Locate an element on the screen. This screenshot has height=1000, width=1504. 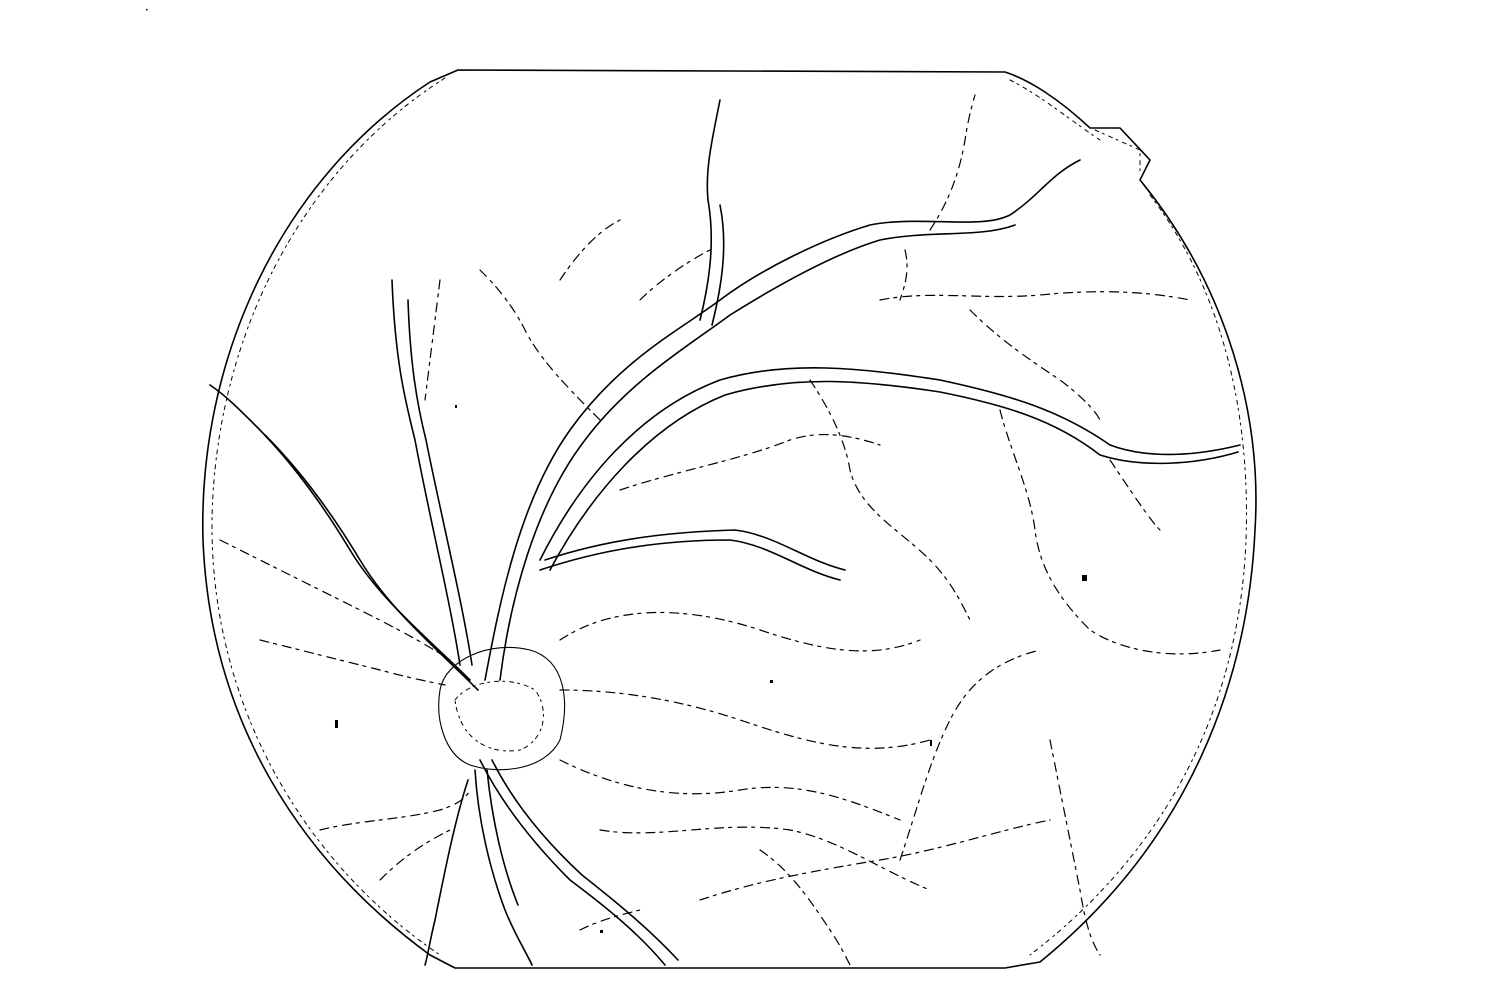
vessel-inferior-b is located at coordinates (585, 860).